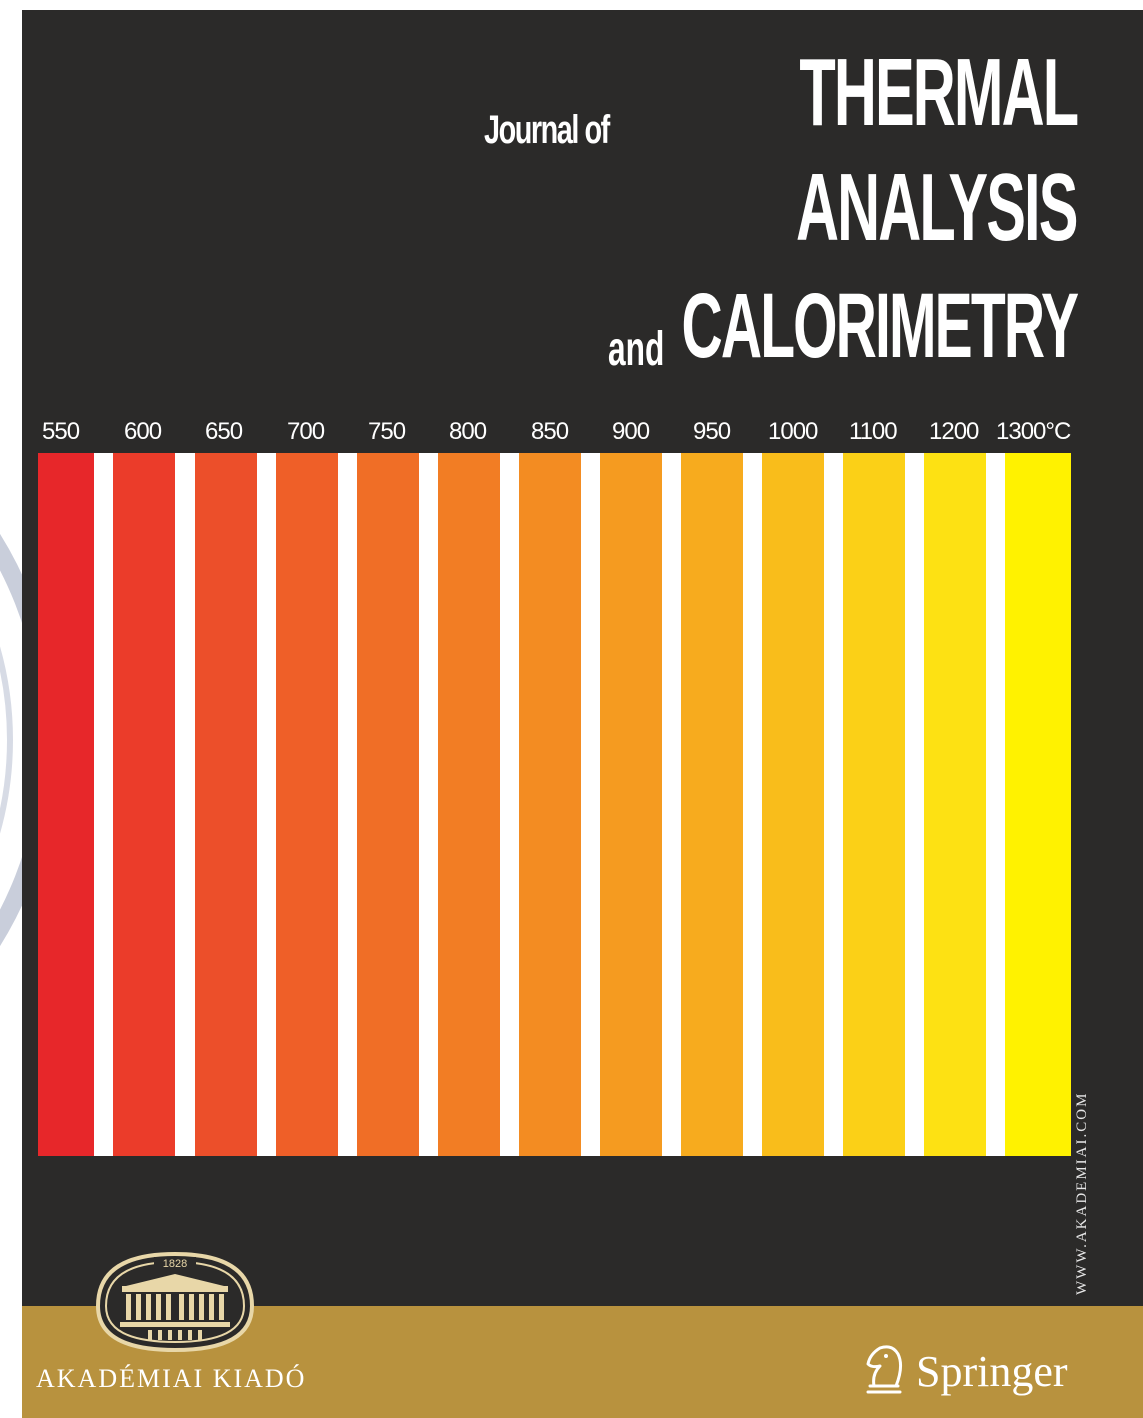 Image resolution: width=1143 pixels, height=1418 pixels. I want to click on website-url: WWW.AKADEMIAI.COM, so click(1094, 1160).